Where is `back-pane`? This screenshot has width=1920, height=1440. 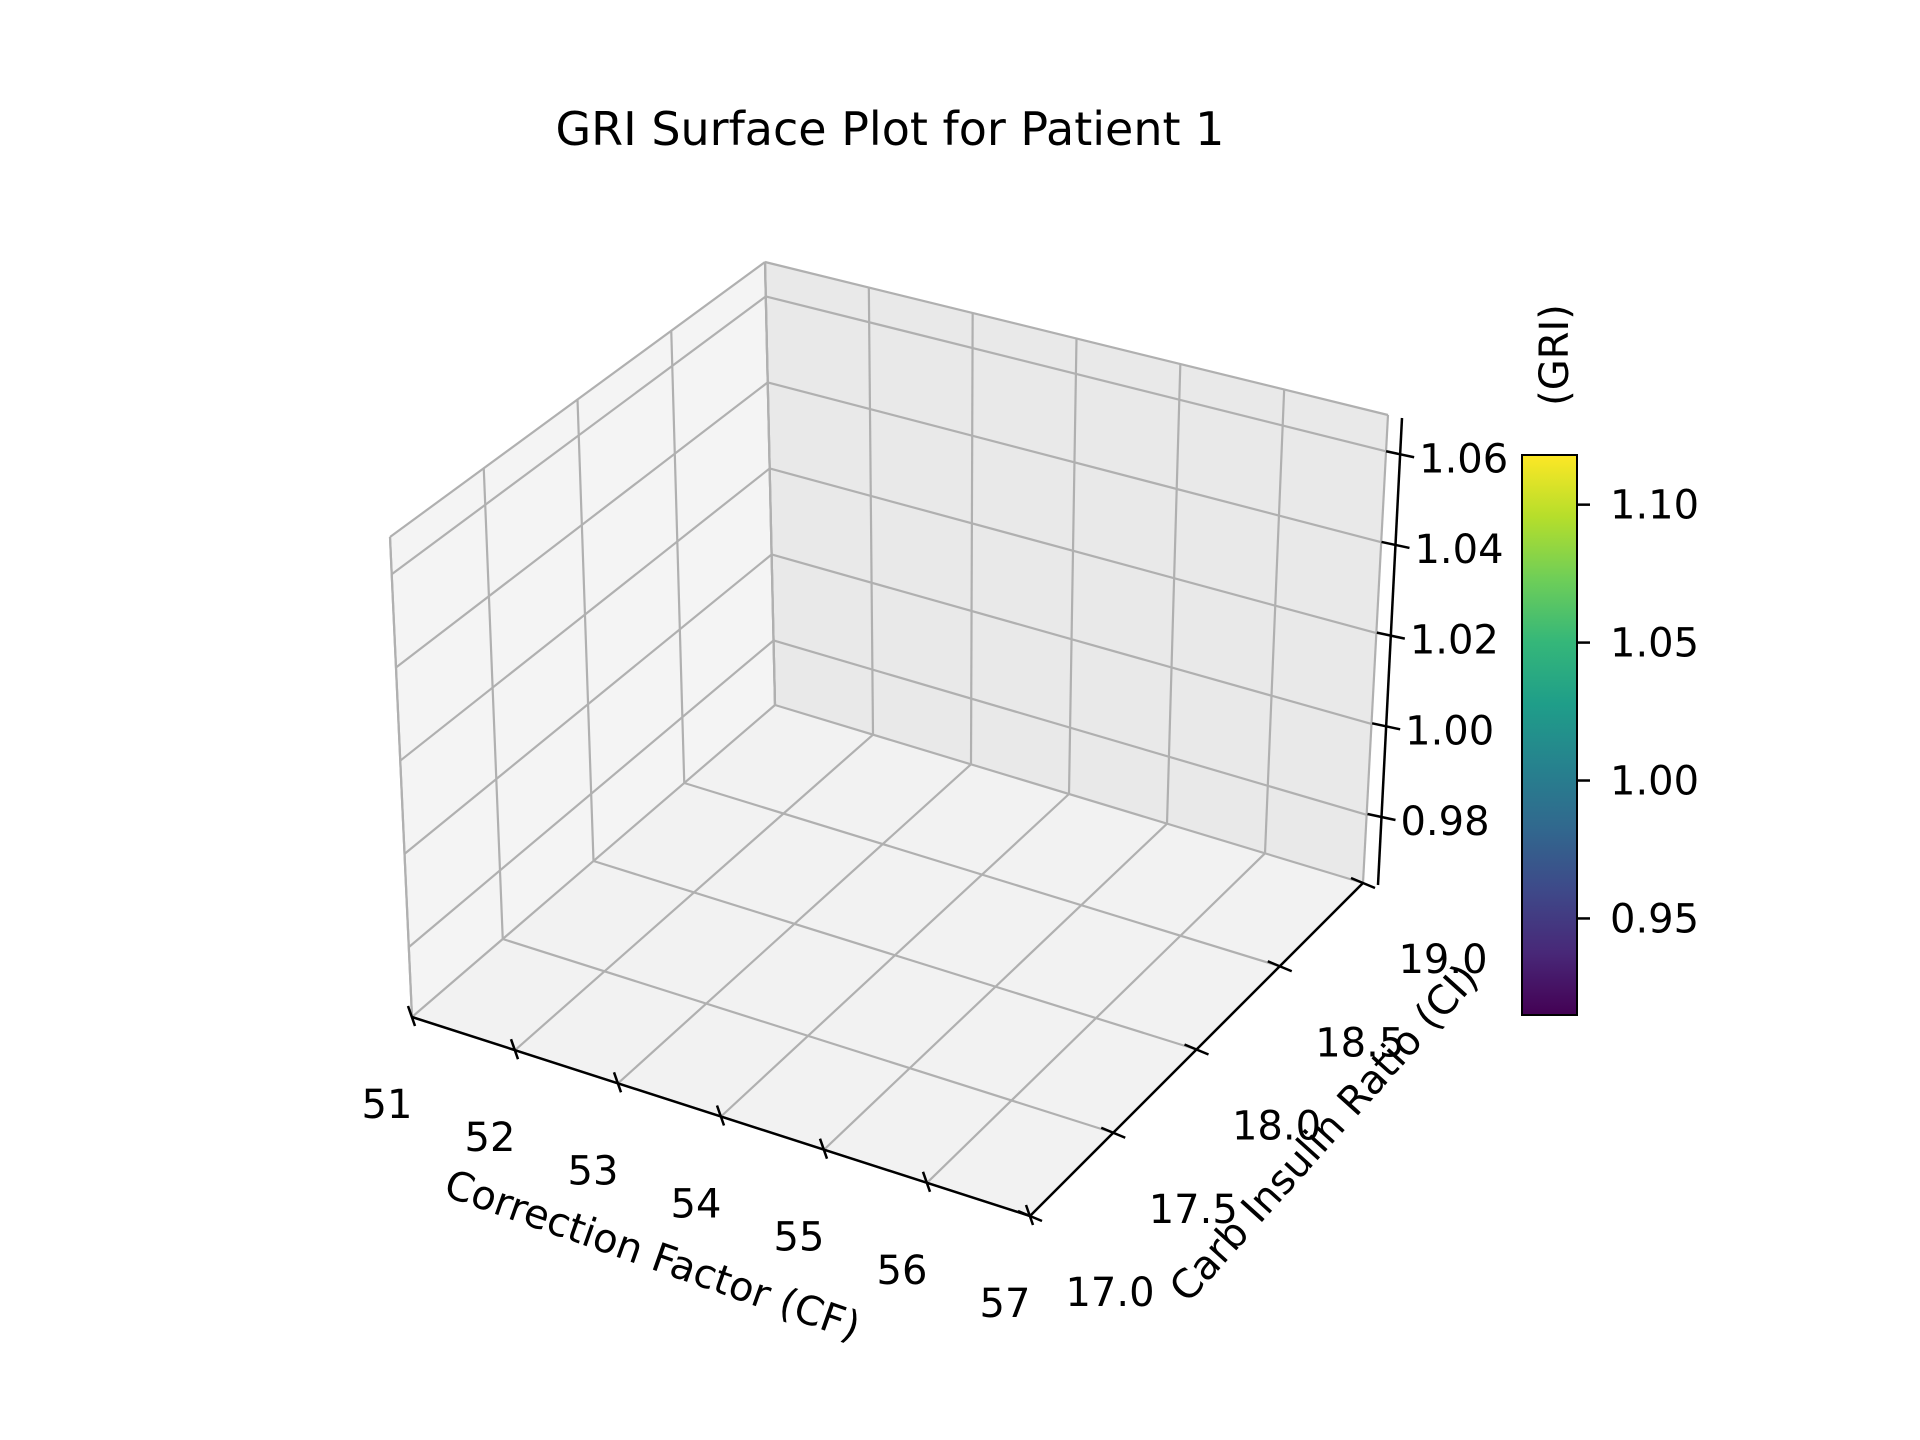
back-pane is located at coordinates (1076, 572).